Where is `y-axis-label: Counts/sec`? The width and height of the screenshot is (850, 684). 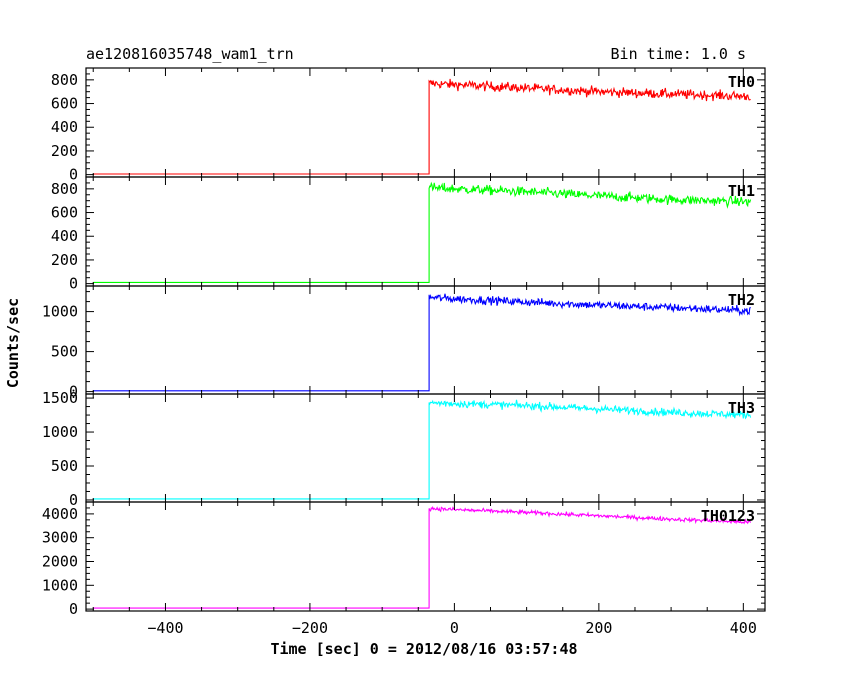 y-axis-label: Counts/sec is located at coordinates (13, 343).